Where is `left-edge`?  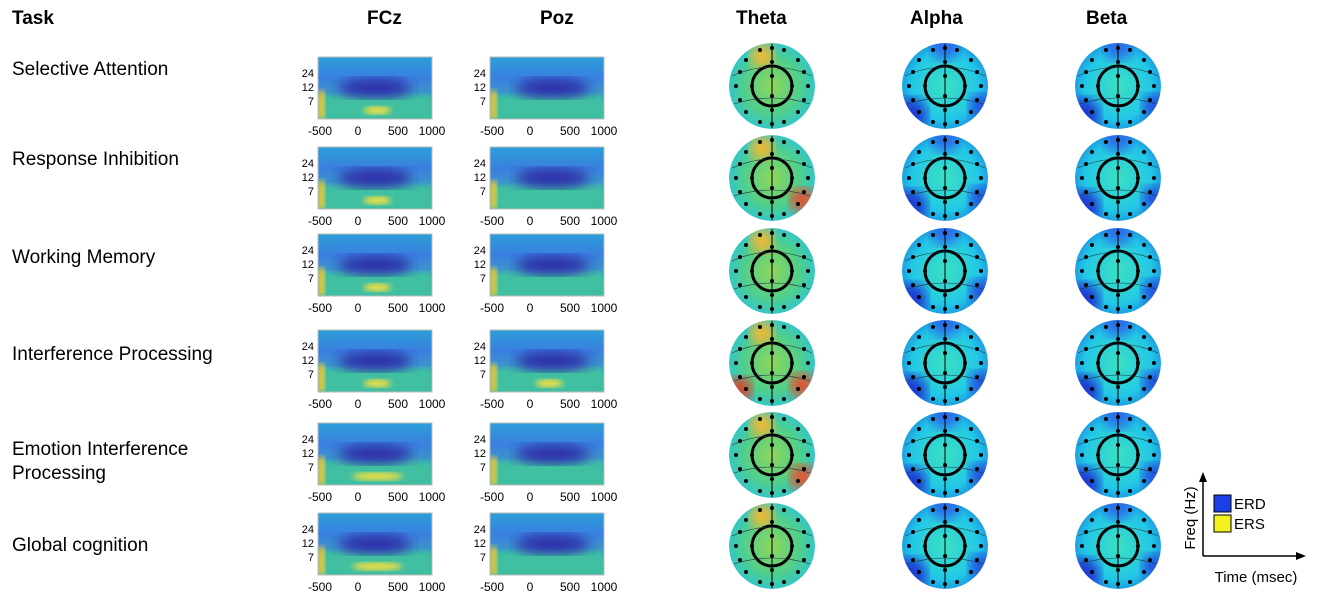
left-edge is located at coordinates (321, 471).